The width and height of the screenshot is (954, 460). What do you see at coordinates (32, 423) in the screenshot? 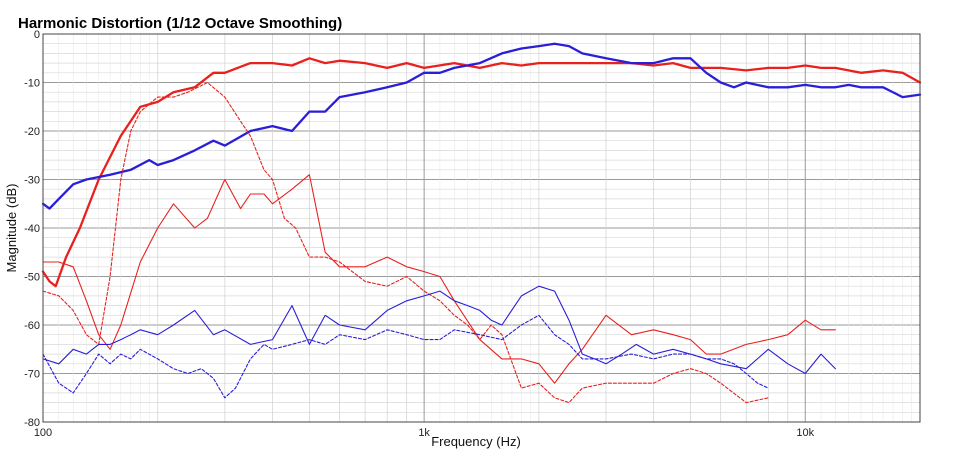
I see `y-tick-label: -80` at bounding box center [32, 423].